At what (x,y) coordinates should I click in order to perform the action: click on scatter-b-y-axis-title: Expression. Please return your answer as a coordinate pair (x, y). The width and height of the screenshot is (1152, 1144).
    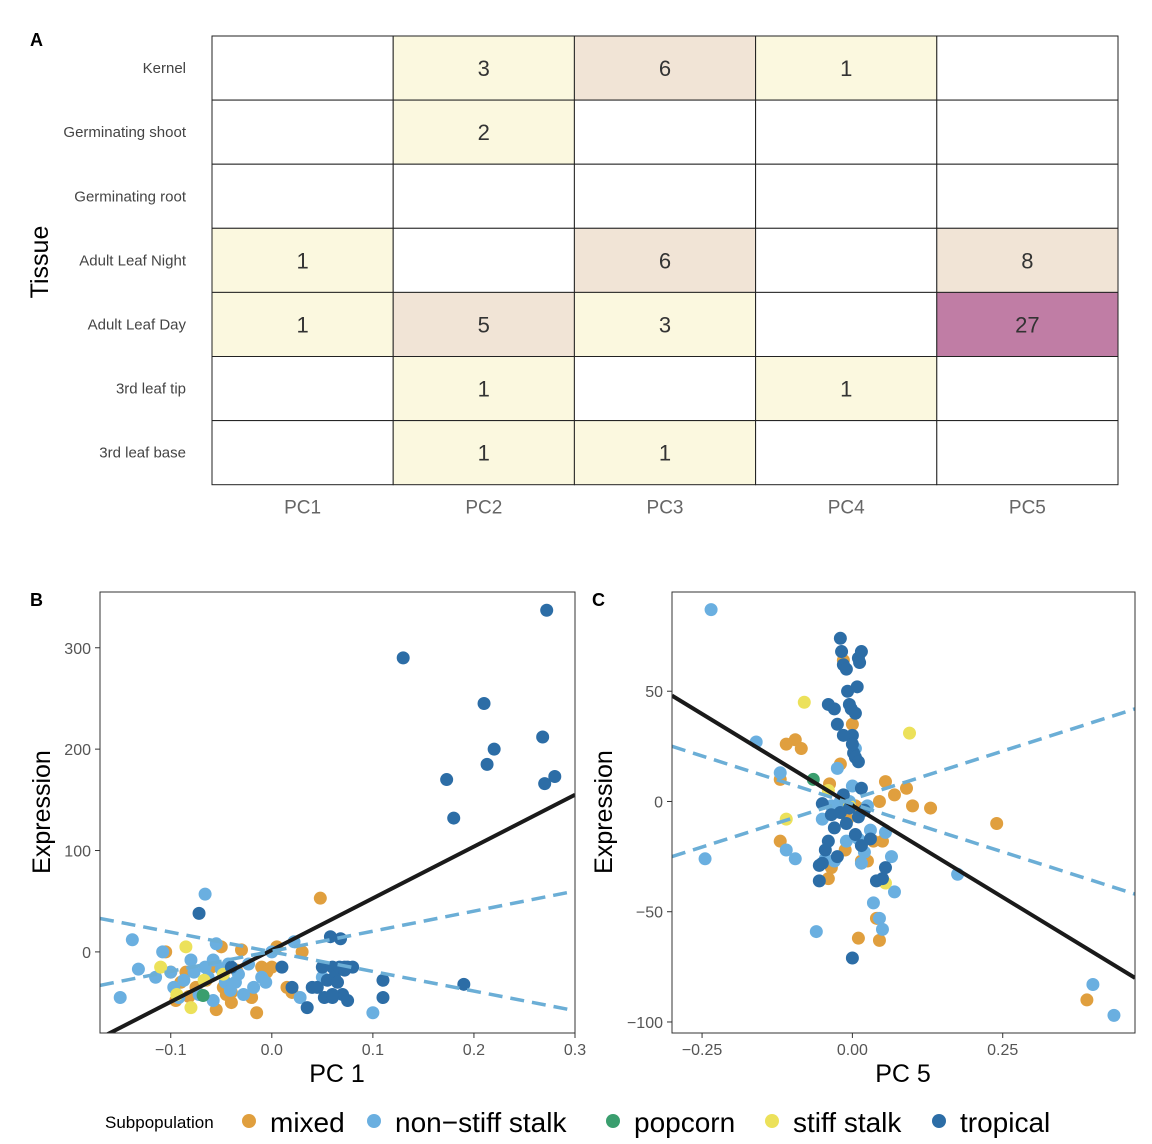
    Looking at the image, I should click on (42, 812).